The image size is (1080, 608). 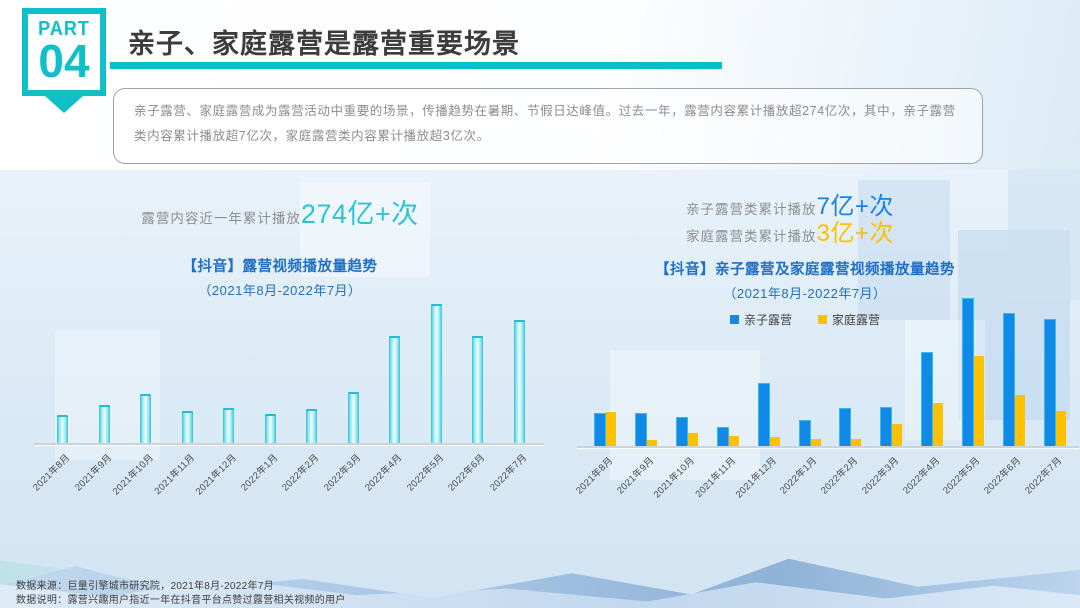 I want to click on bar-2022年2月, so click(x=312, y=426).